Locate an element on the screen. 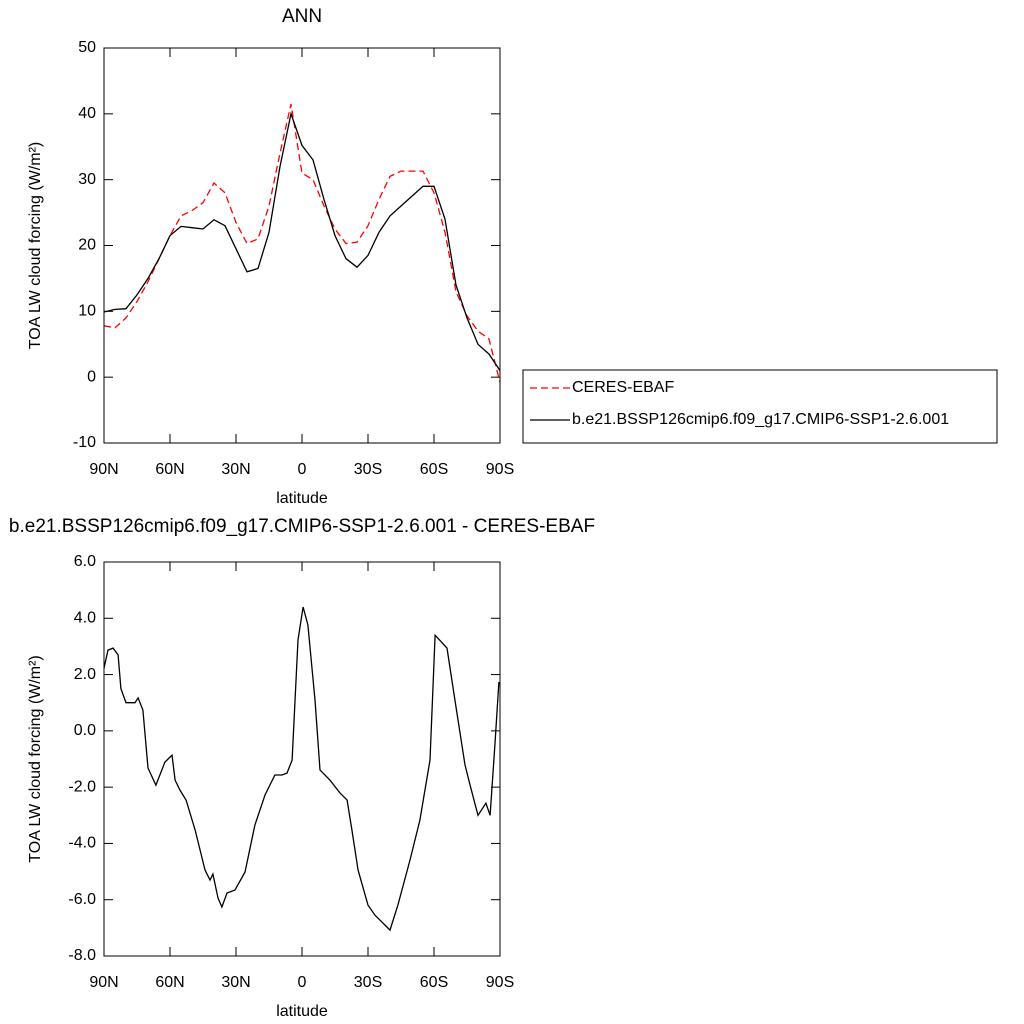  y-tick-label: -10 is located at coordinates (84, 442).